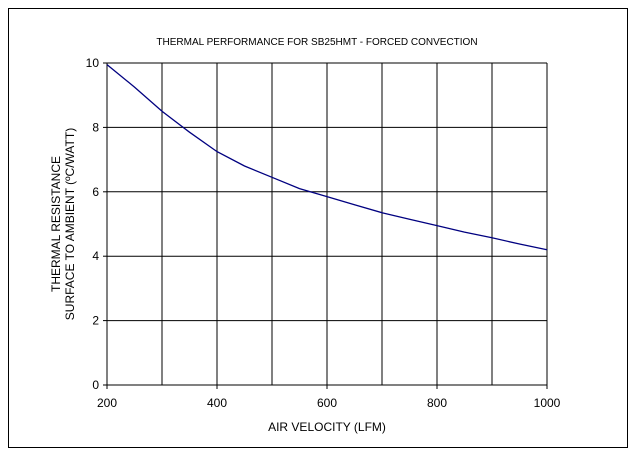 The height and width of the screenshot is (456, 639). What do you see at coordinates (95, 385) in the screenshot?
I see `y-tick-label: 0` at bounding box center [95, 385].